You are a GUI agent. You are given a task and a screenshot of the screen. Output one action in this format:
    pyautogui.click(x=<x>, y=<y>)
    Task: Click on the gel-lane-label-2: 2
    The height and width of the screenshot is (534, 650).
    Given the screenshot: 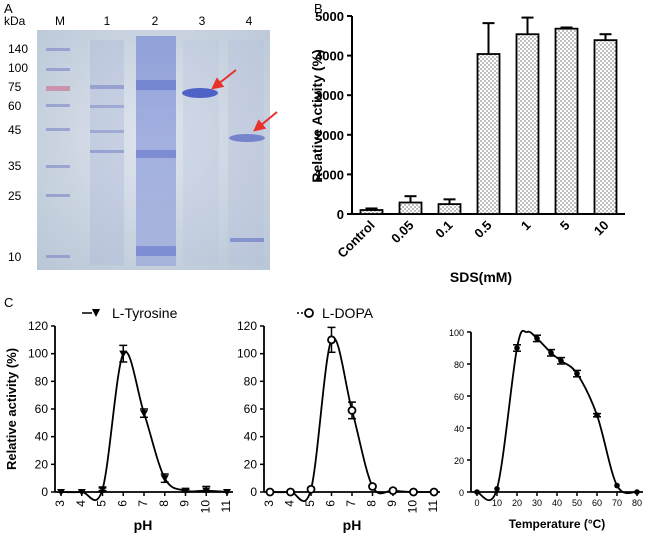 What is the action you would take?
    pyautogui.click(x=155, y=21)
    